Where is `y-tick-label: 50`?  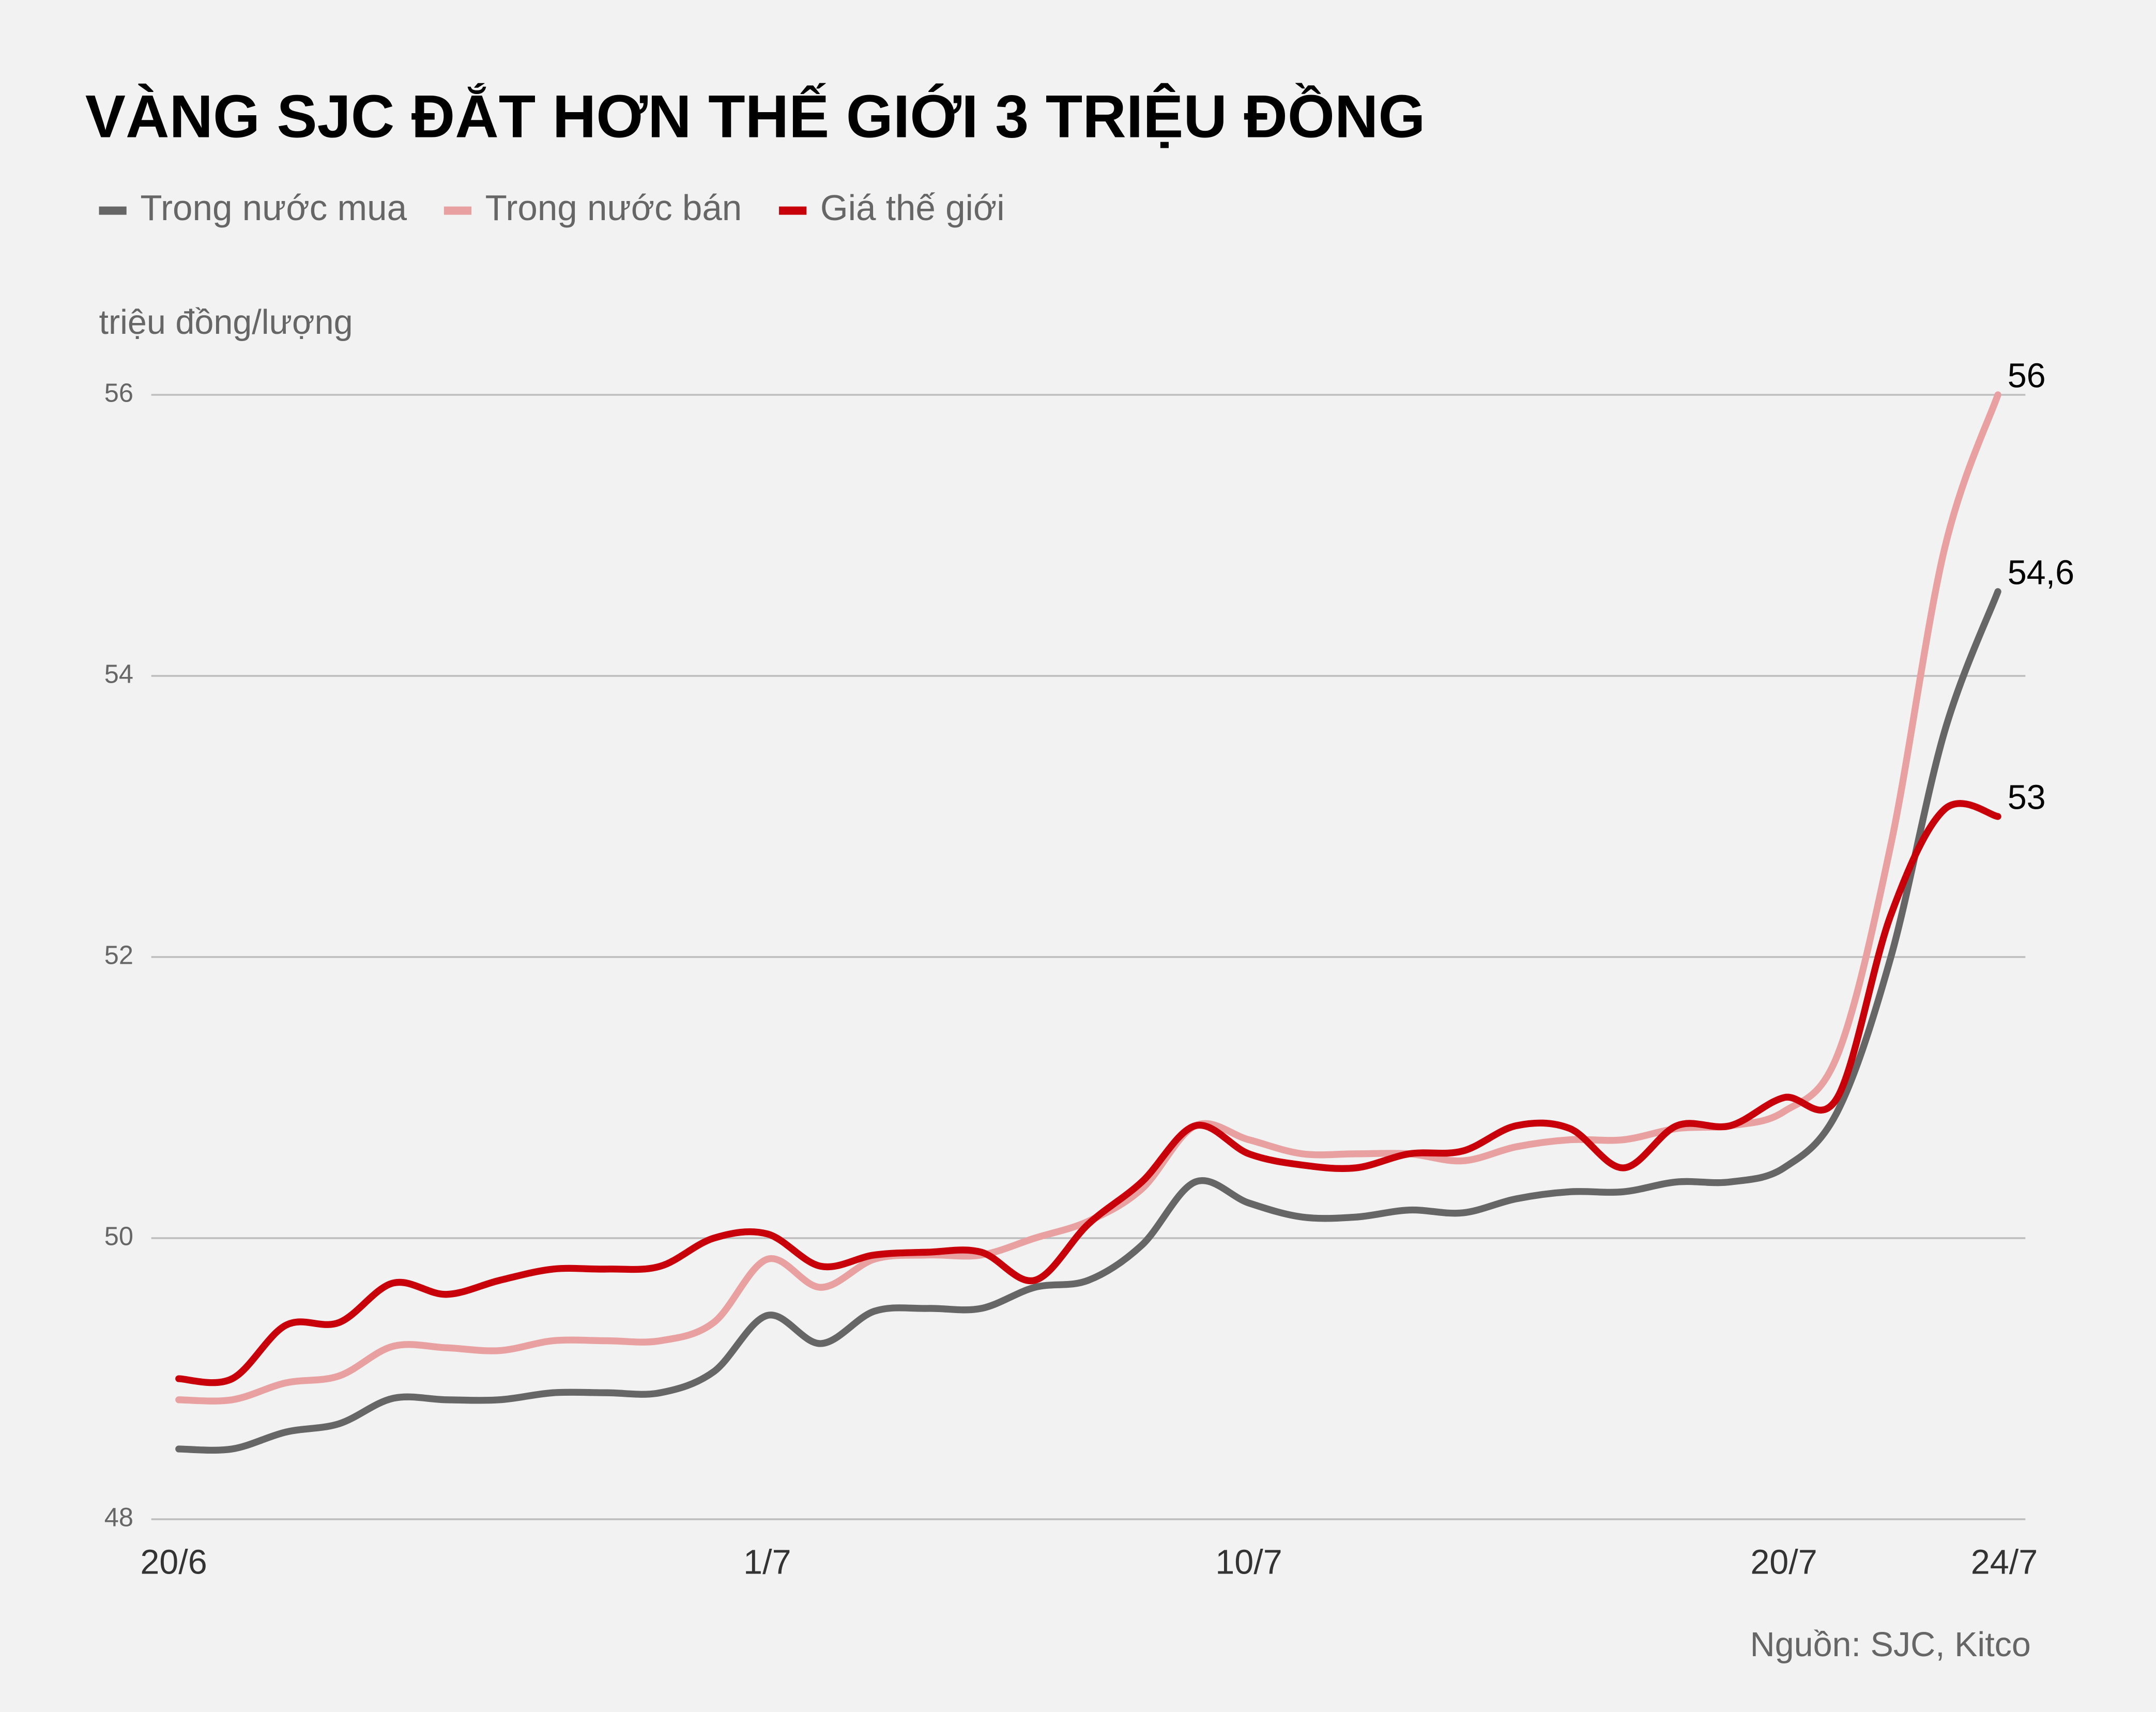 y-tick-label: 50 is located at coordinates (119, 1236).